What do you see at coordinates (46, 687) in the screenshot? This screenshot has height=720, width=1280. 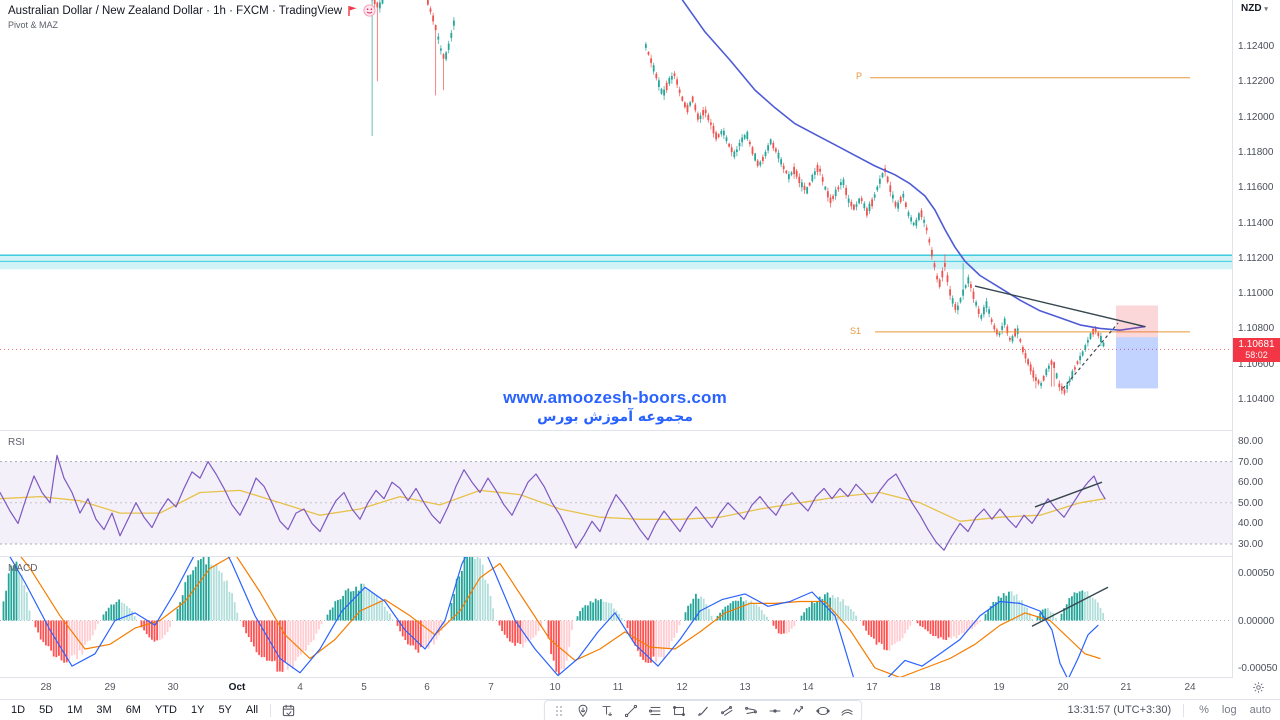 I see `time-axis-label: 28` at bounding box center [46, 687].